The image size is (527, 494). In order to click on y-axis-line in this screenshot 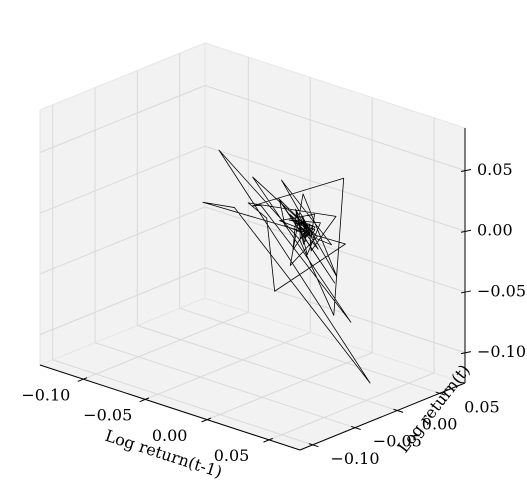, I will do `click(382, 416)`.